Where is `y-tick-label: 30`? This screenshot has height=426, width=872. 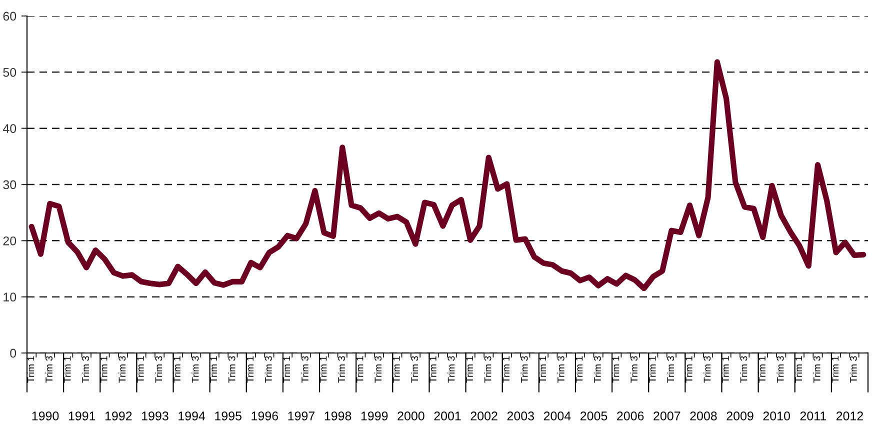
y-tick-label: 30 is located at coordinates (9, 185).